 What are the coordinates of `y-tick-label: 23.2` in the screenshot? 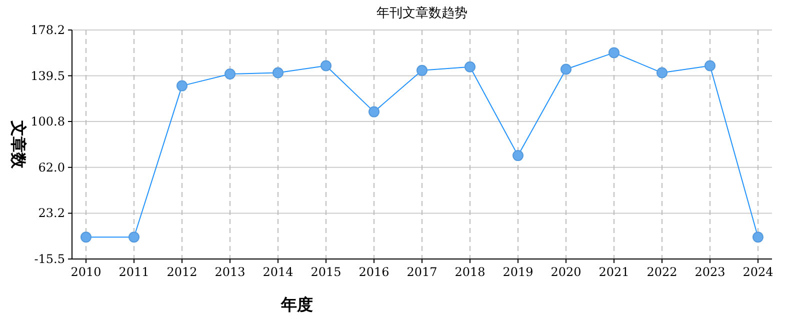 It's located at (51, 213).